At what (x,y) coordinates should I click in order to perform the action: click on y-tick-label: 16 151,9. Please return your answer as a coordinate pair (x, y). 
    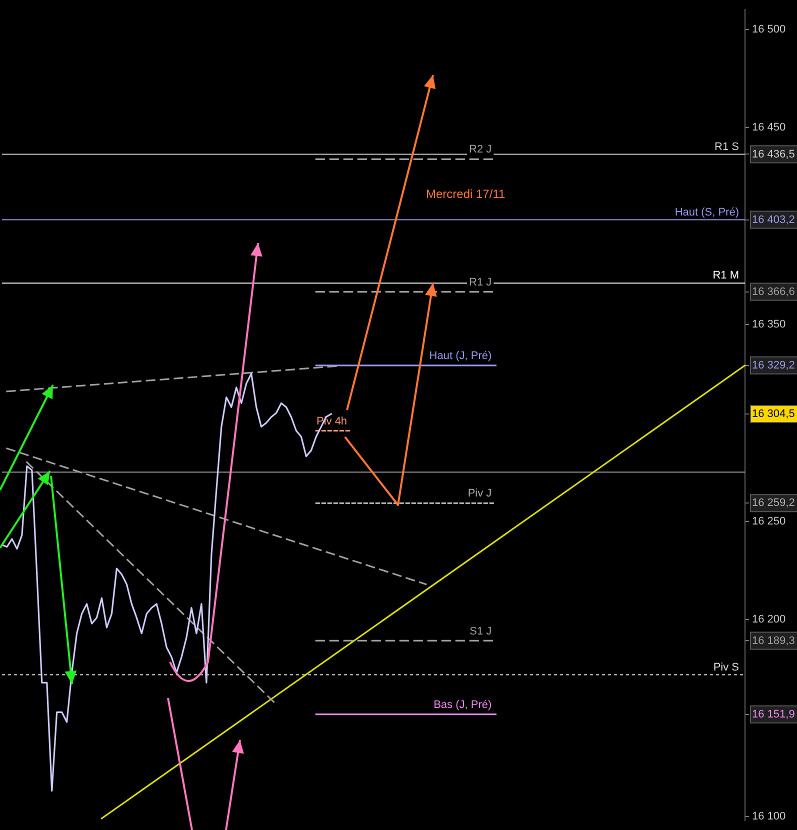
    Looking at the image, I should click on (773, 714).